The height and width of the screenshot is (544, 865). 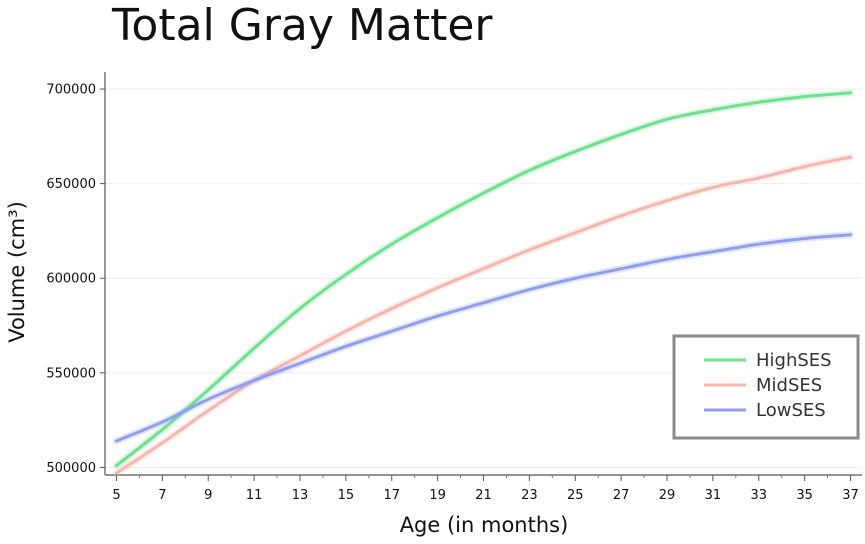 What do you see at coordinates (529, 495) in the screenshot?
I see `x-tick-label: 23` at bounding box center [529, 495].